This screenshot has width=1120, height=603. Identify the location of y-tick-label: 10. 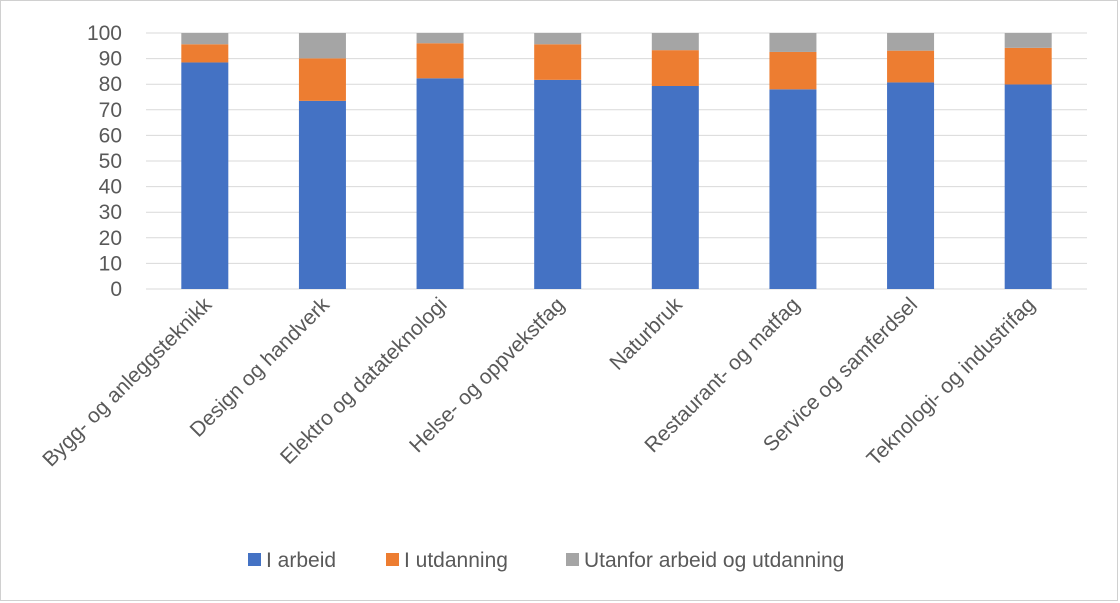
(110, 263).